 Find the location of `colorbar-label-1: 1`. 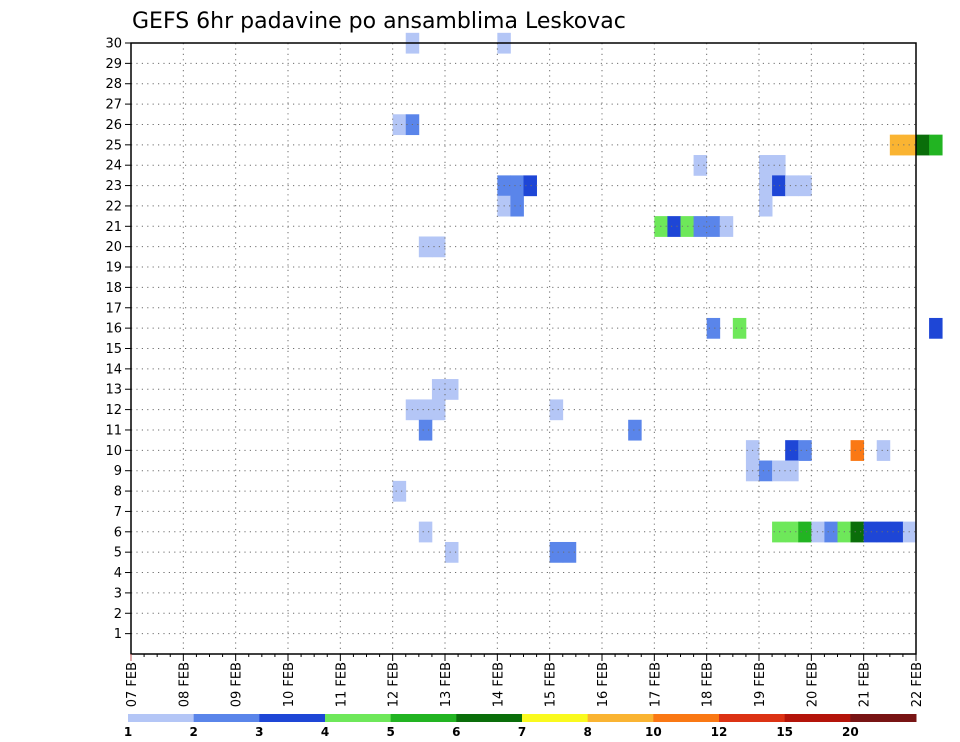

colorbar-label-1: 1 is located at coordinates (128, 732).